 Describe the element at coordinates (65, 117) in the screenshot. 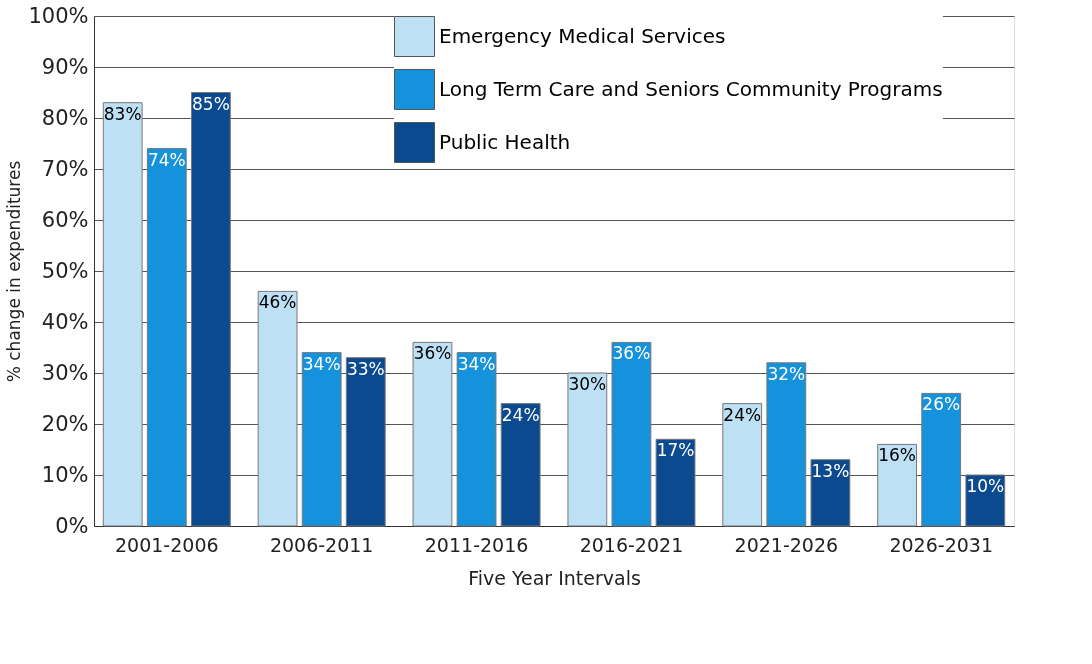

I see `y-tick-label: 80%` at that location.